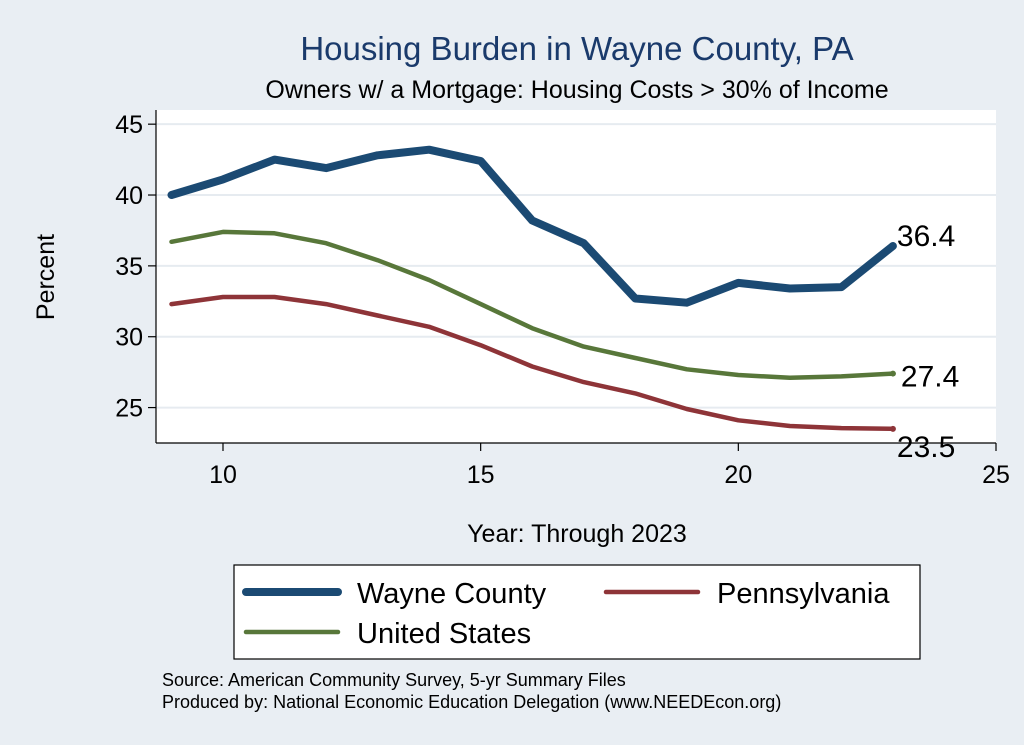 The image size is (1024, 745). Describe the element at coordinates (129, 196) in the screenshot. I see `y-tick-label-40: 40` at that location.